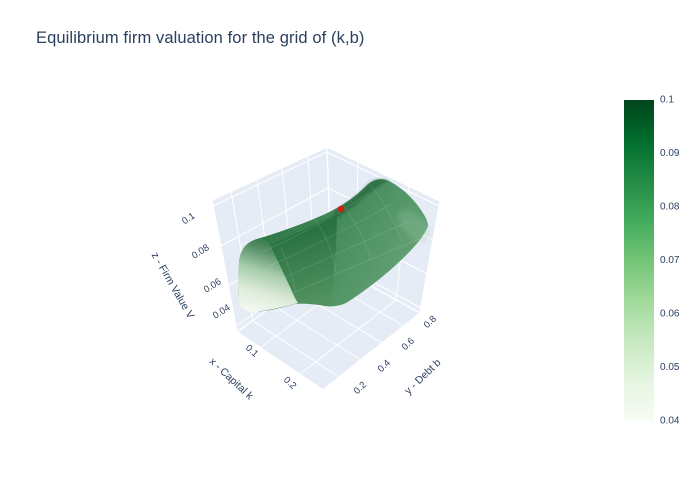  Describe the element at coordinates (173, 285) in the screenshot. I see `zaxis-title: z - Firm Value V` at that location.